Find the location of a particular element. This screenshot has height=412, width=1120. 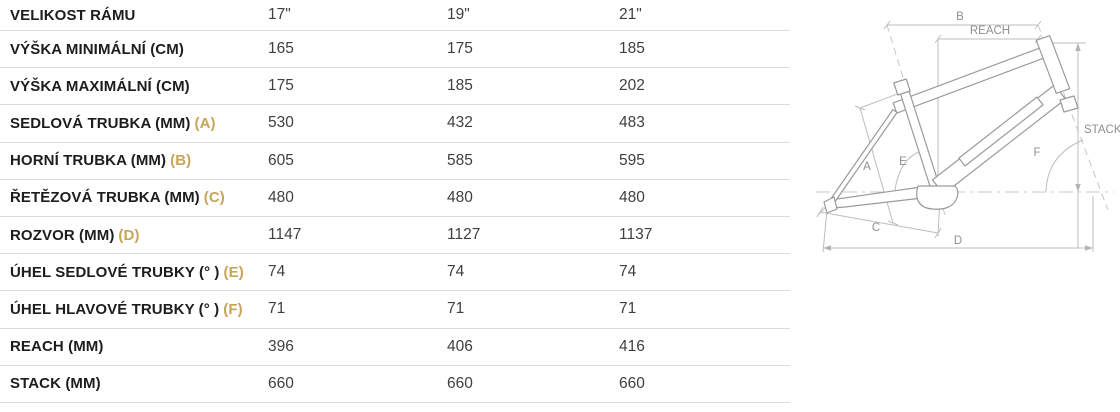

dim-a-line is located at coordinates (876, 165).